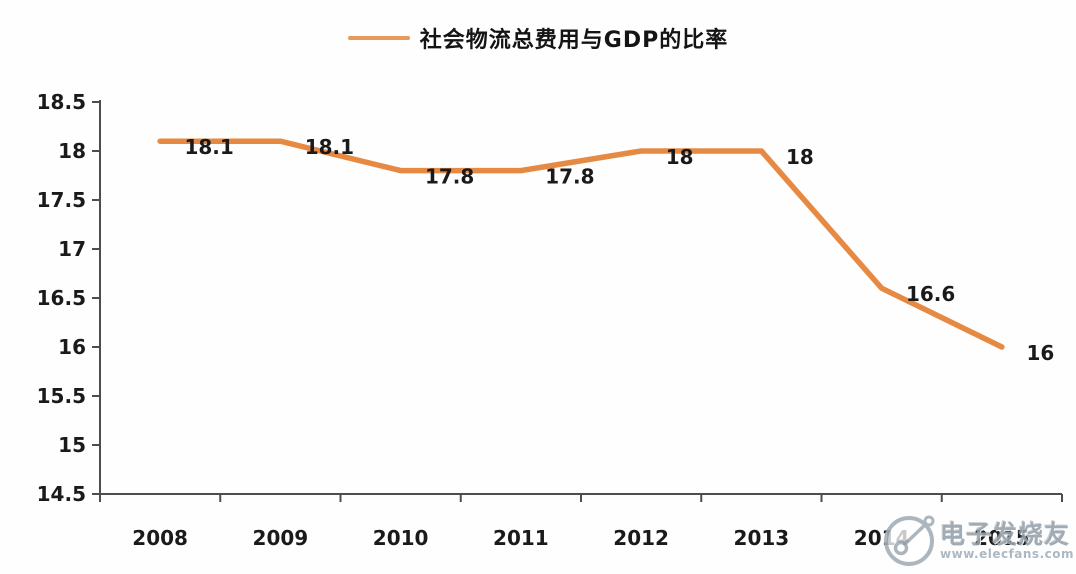 This screenshot has width=1076, height=574. Describe the element at coordinates (72, 249) in the screenshot. I see `y-axis-label: 17` at that location.